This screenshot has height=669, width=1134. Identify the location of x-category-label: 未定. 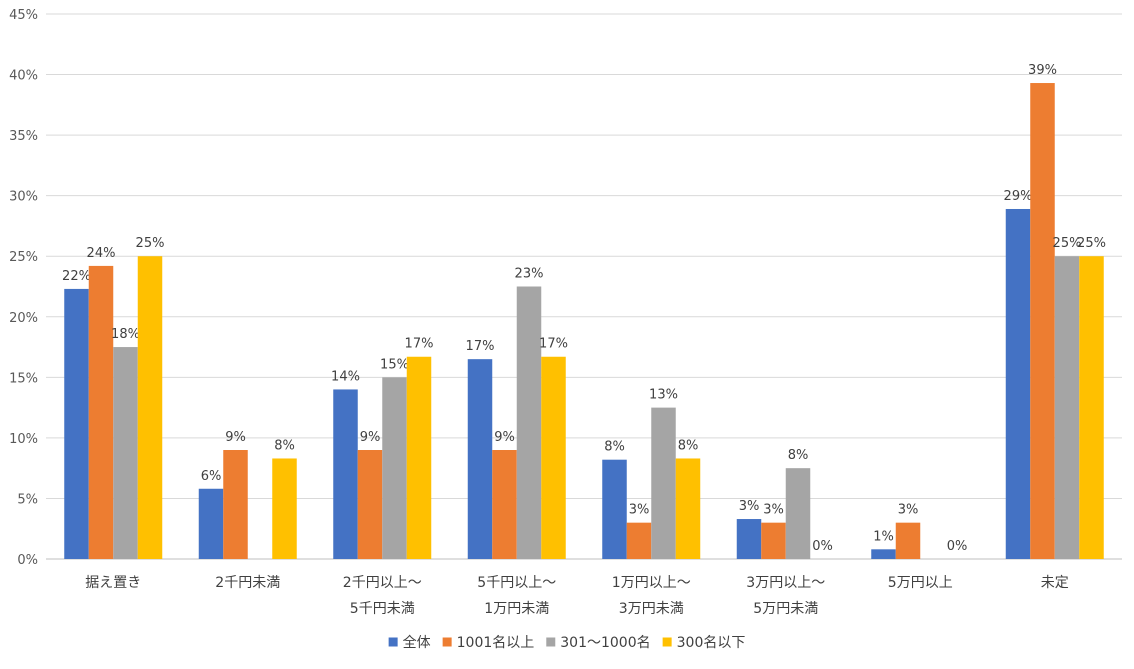
(1055, 583).